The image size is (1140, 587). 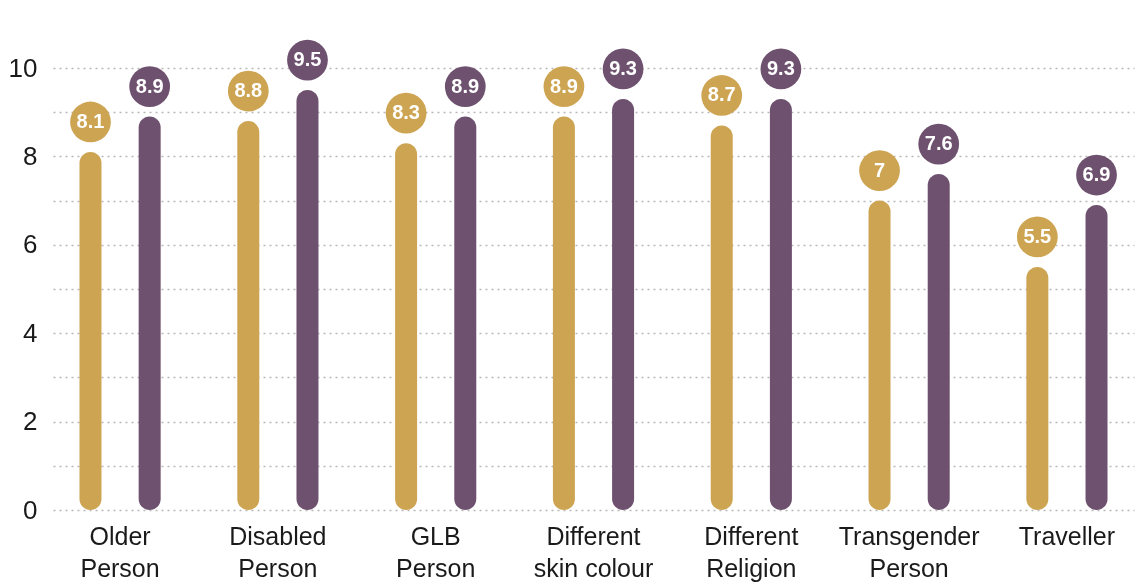 What do you see at coordinates (1096, 174) in the screenshot?
I see `data-label: 6.9` at bounding box center [1096, 174].